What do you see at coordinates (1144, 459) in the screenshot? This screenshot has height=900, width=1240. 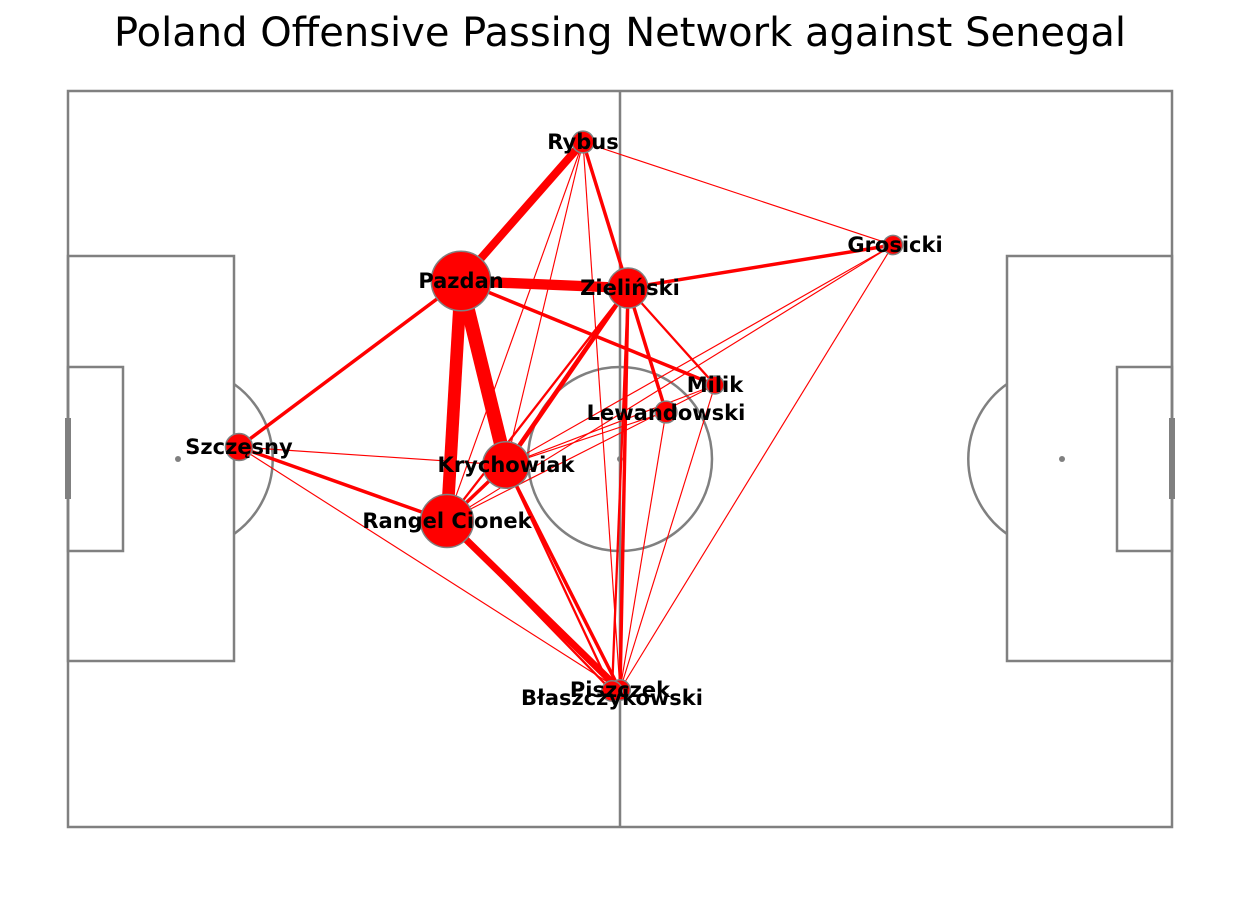 I see `right-goal-area` at bounding box center [1144, 459].